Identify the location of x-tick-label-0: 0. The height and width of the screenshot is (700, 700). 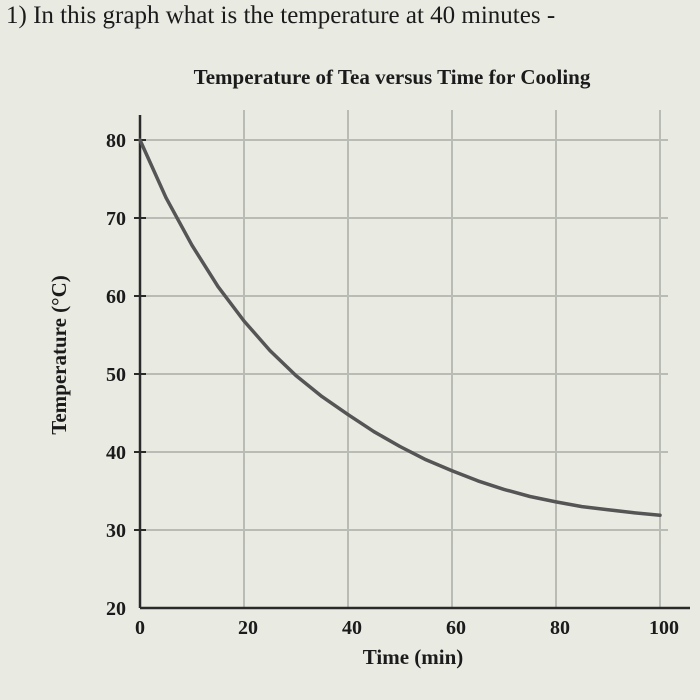
(140, 628).